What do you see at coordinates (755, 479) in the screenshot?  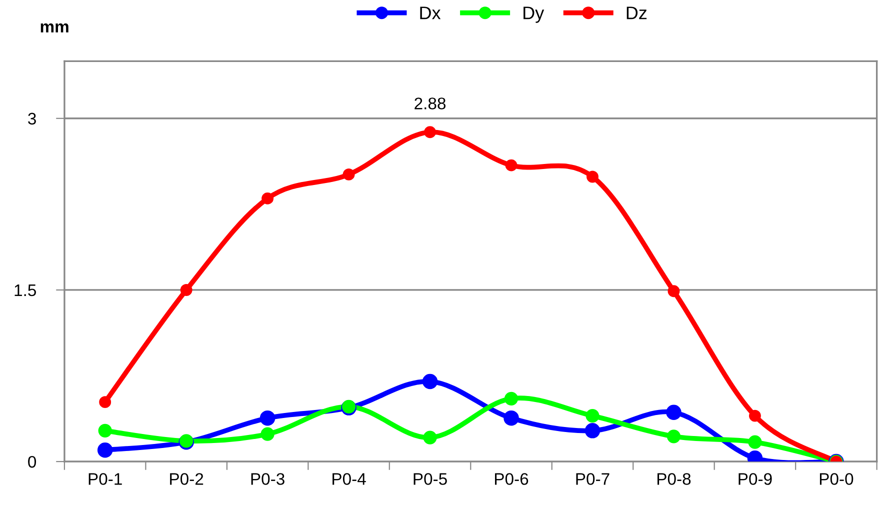 I see `x-tick-label: P0-9` at bounding box center [755, 479].